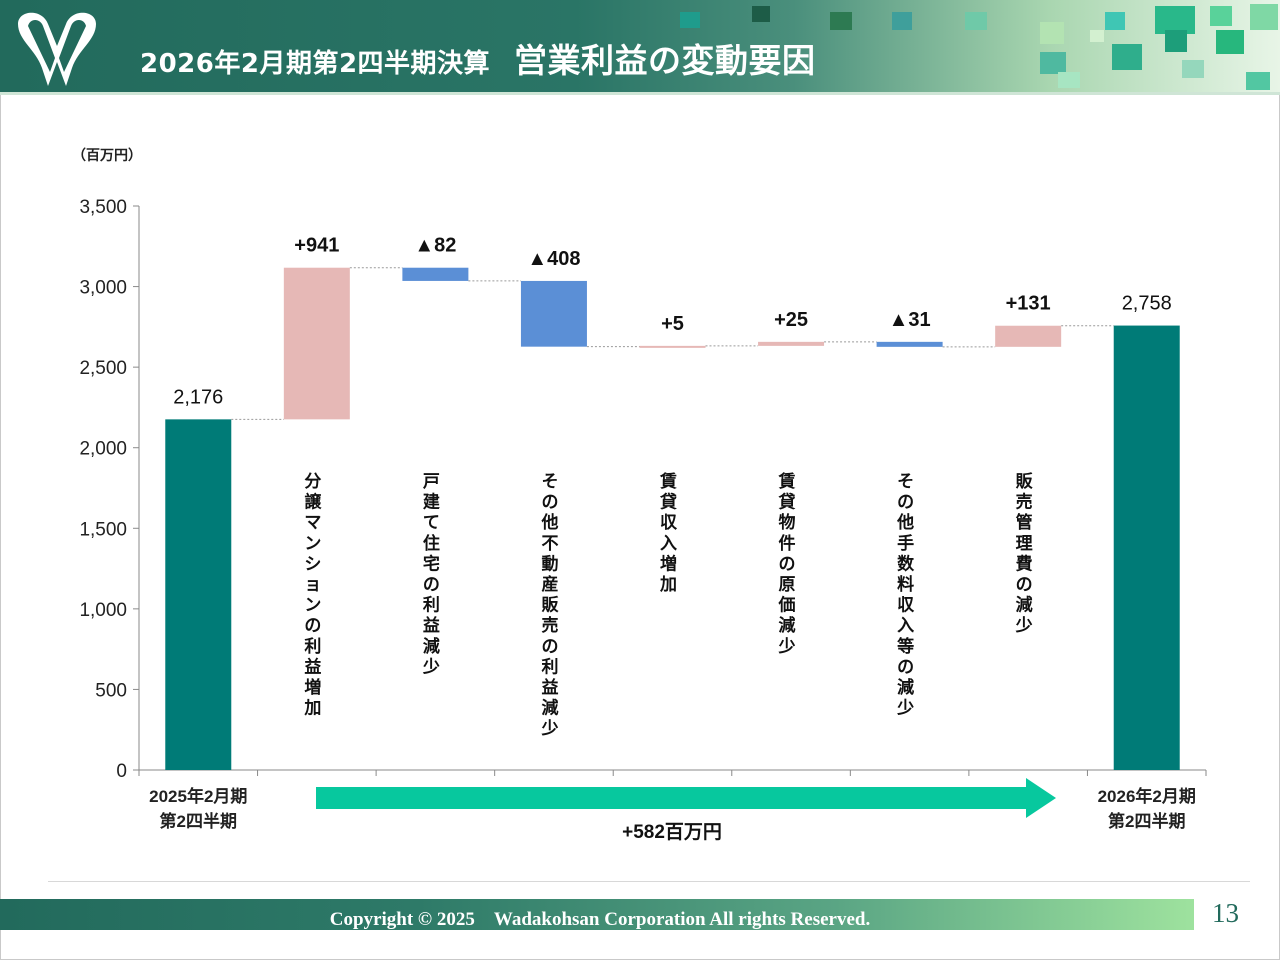 Image resolution: width=1280 pixels, height=960 pixels. What do you see at coordinates (431, 522) in the screenshot?
I see `x-category-label-char: て` at bounding box center [431, 522].